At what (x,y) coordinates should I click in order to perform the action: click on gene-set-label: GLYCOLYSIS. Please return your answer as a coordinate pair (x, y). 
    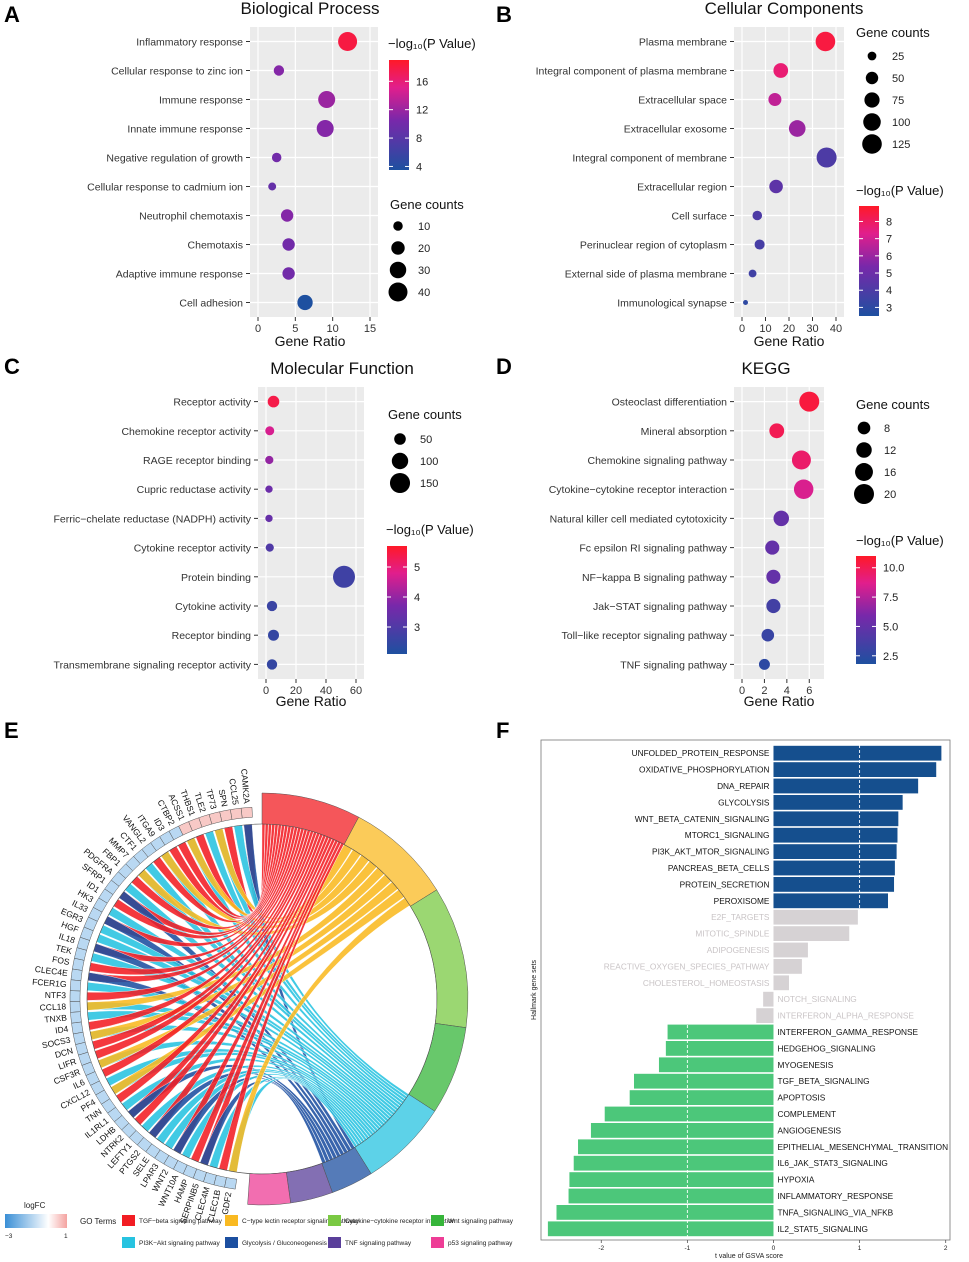
    Looking at the image, I should click on (744, 802).